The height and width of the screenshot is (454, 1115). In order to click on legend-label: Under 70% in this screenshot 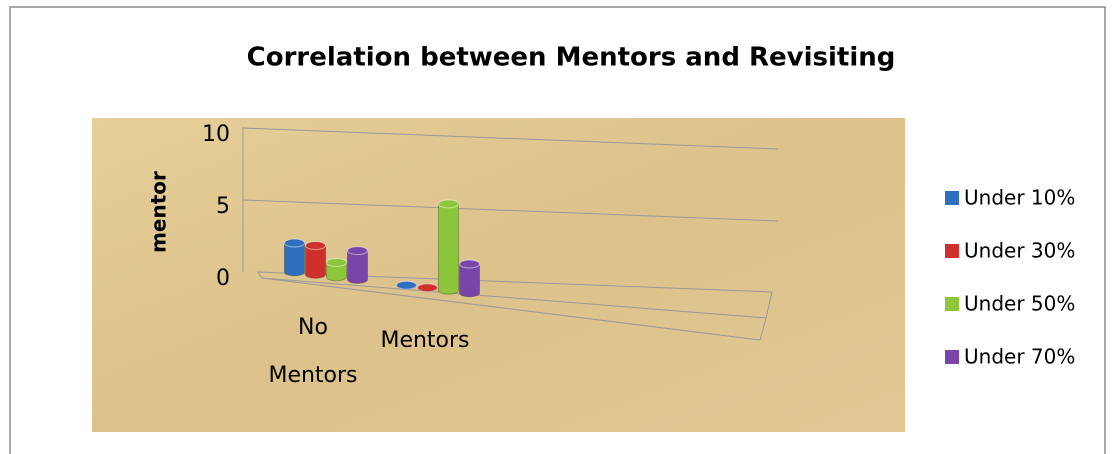, I will do `click(1019, 357)`.